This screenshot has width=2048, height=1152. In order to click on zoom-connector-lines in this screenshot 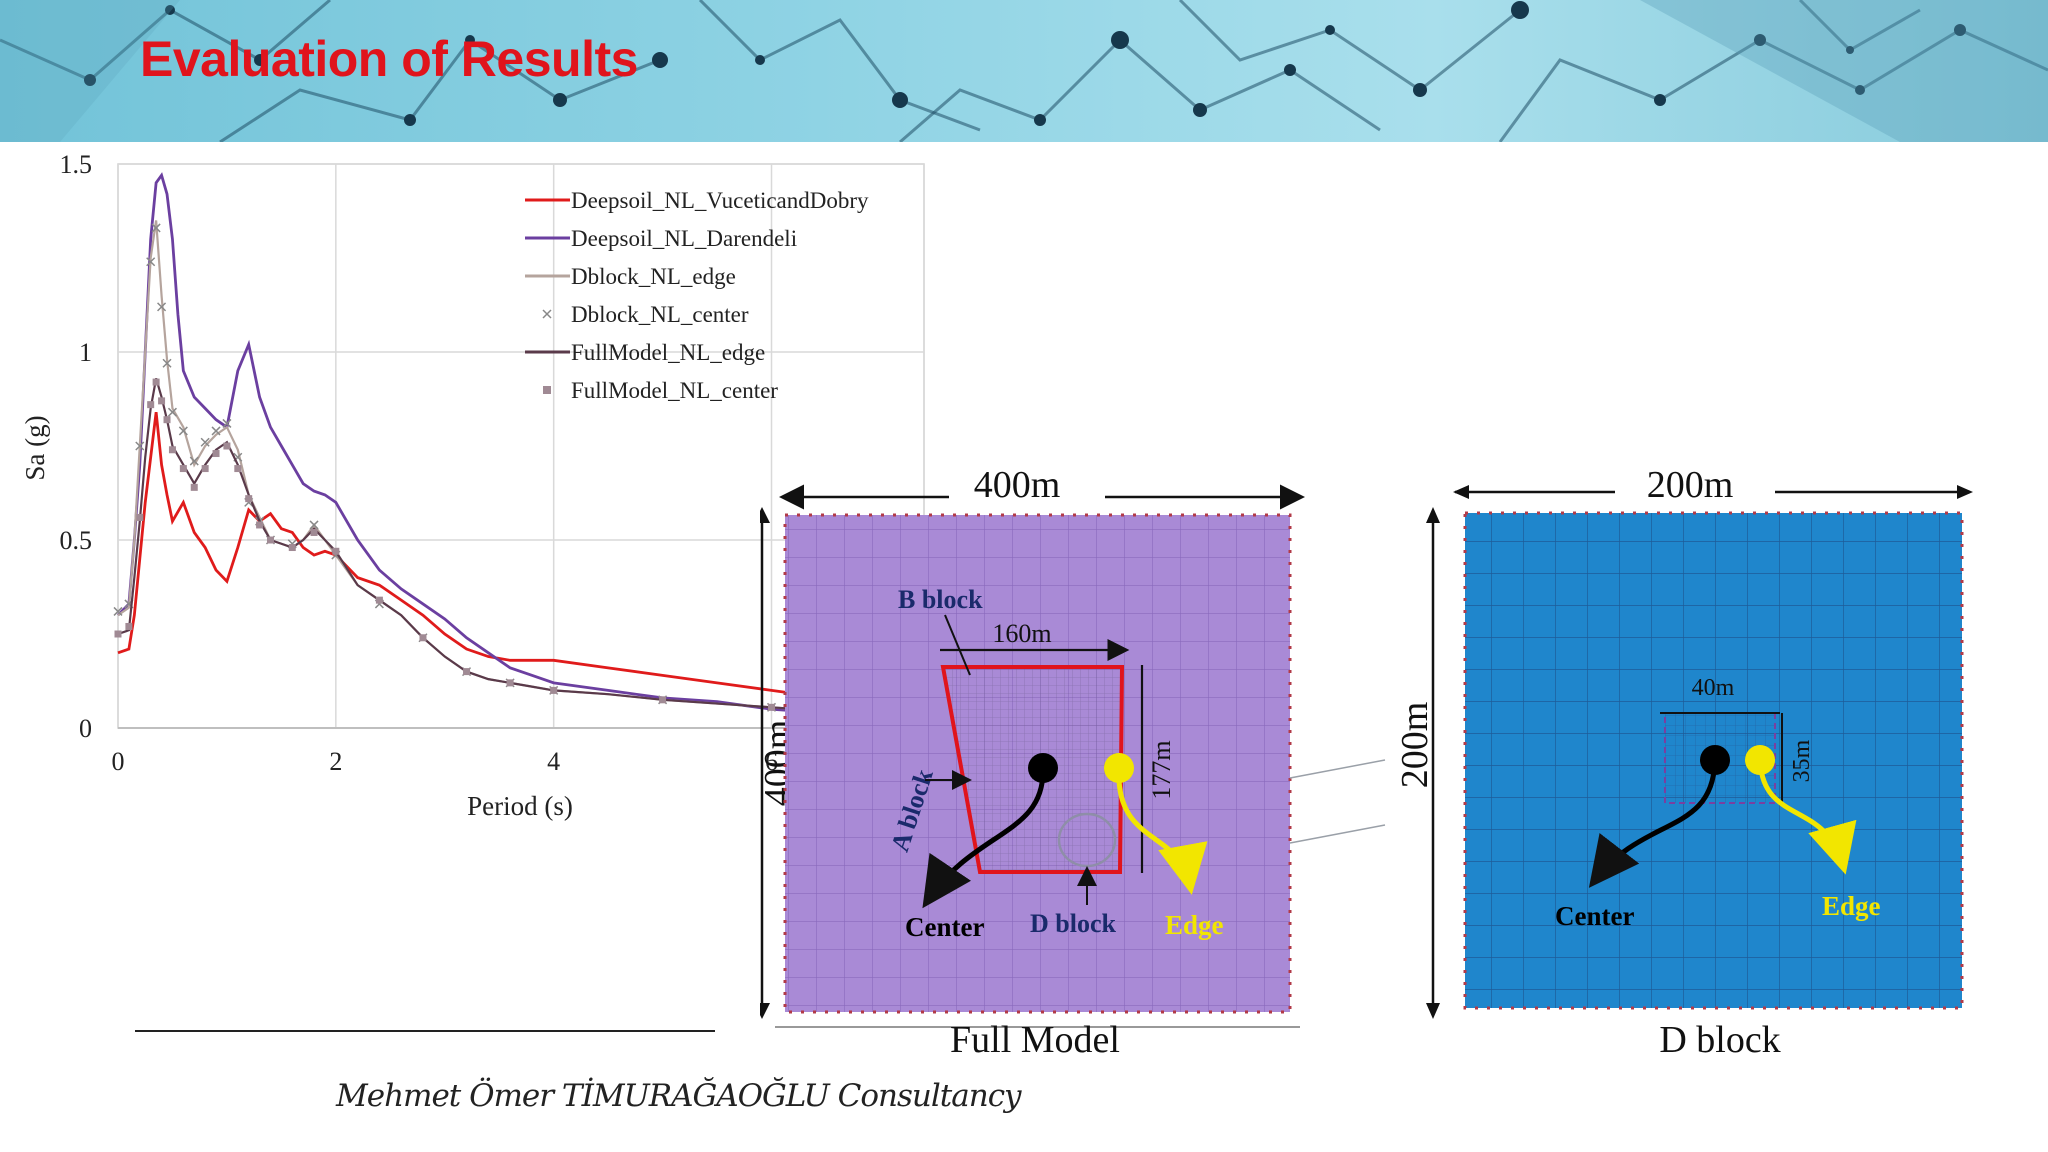, I will do `click(1337, 801)`.